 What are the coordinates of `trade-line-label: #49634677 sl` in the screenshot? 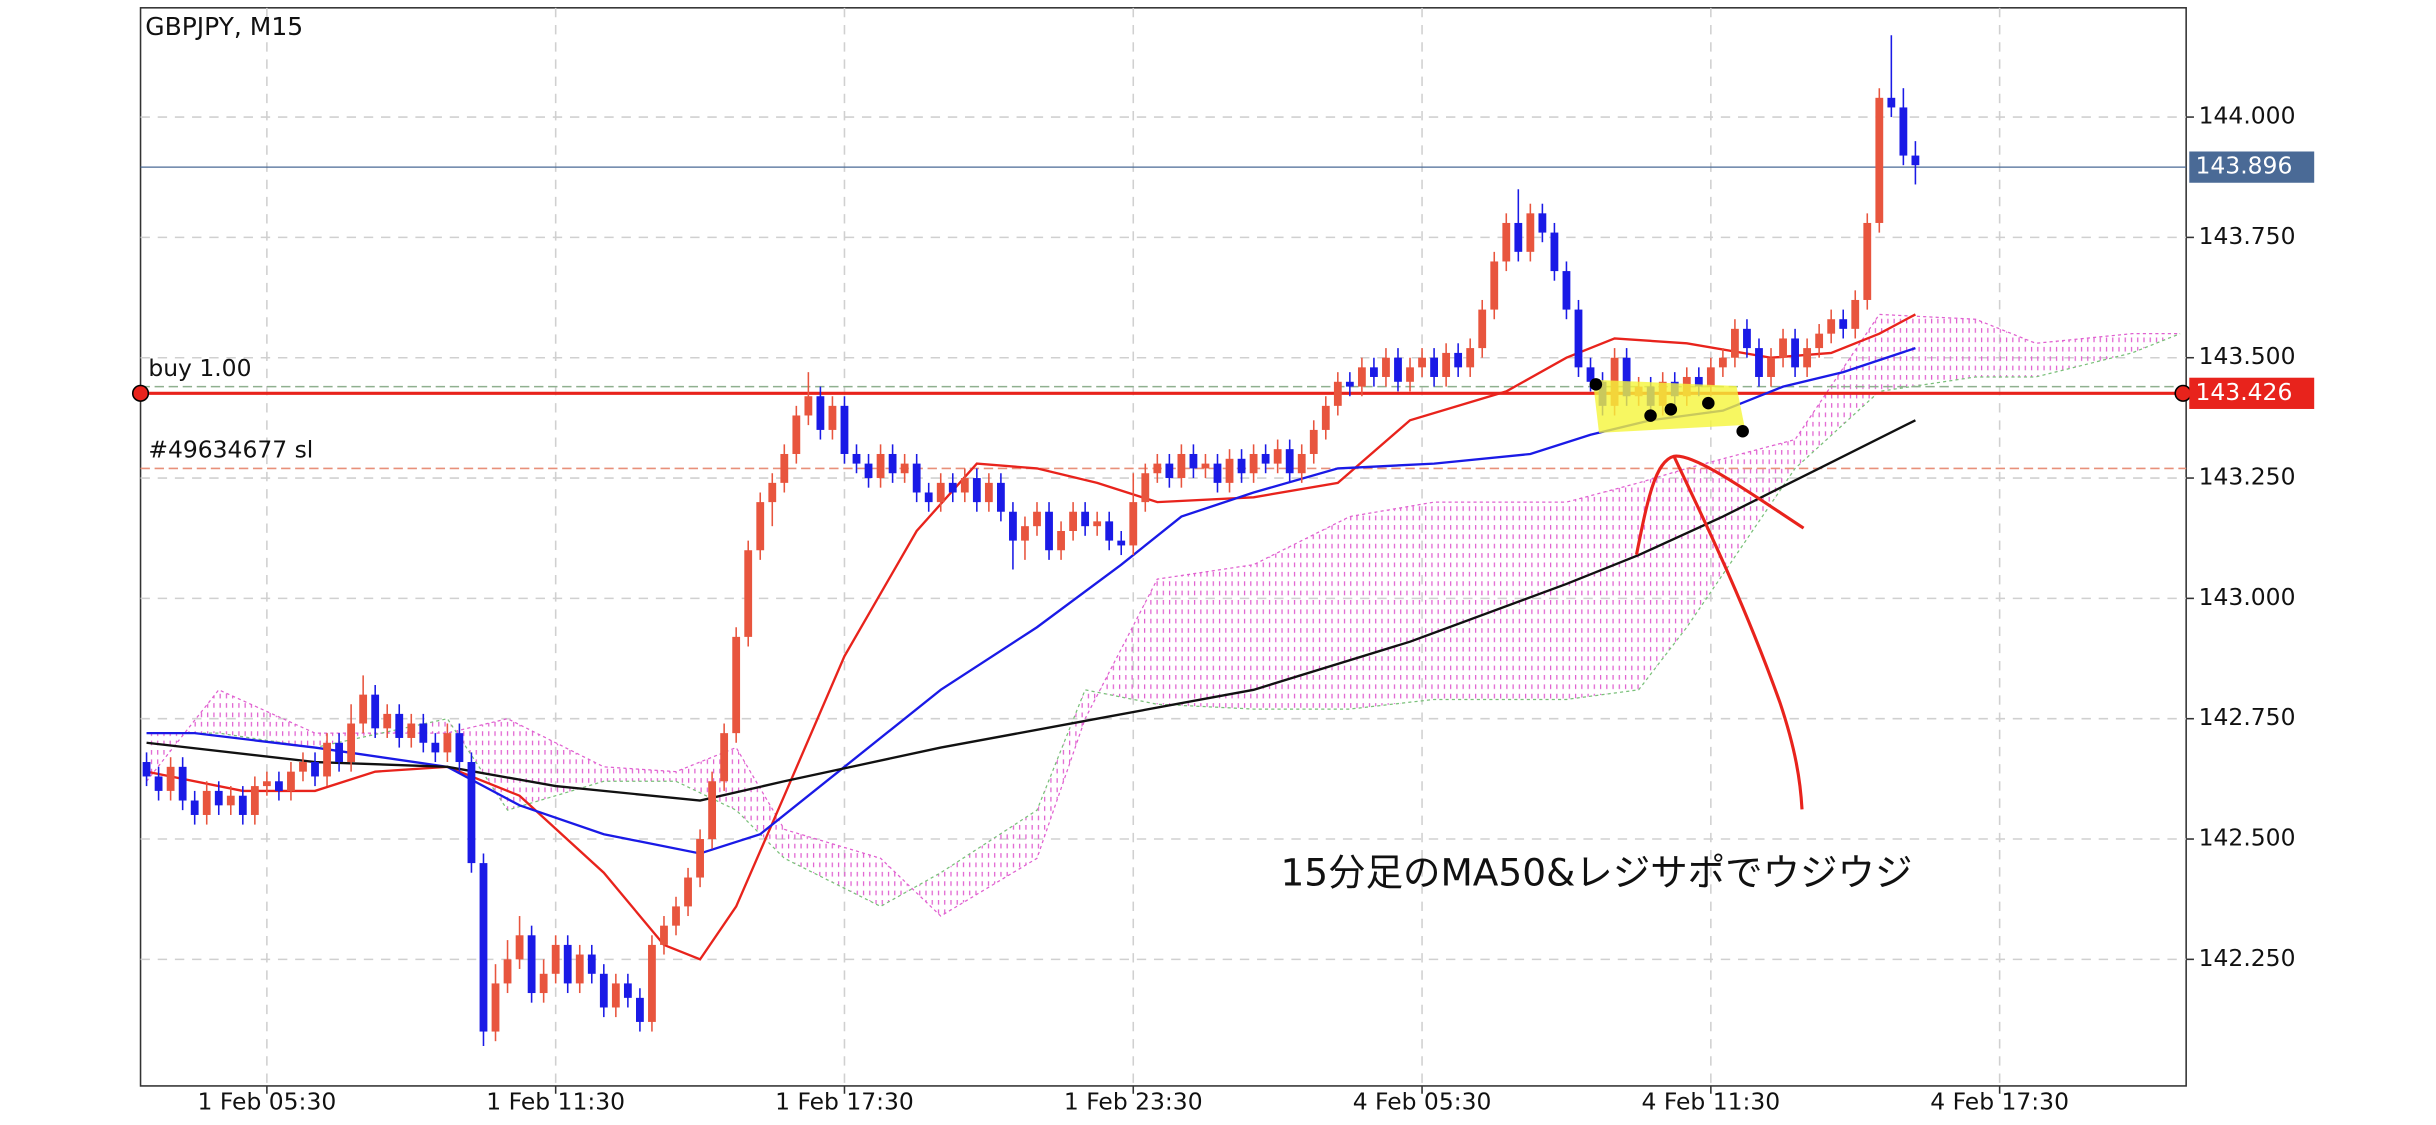 It's located at (230, 450).